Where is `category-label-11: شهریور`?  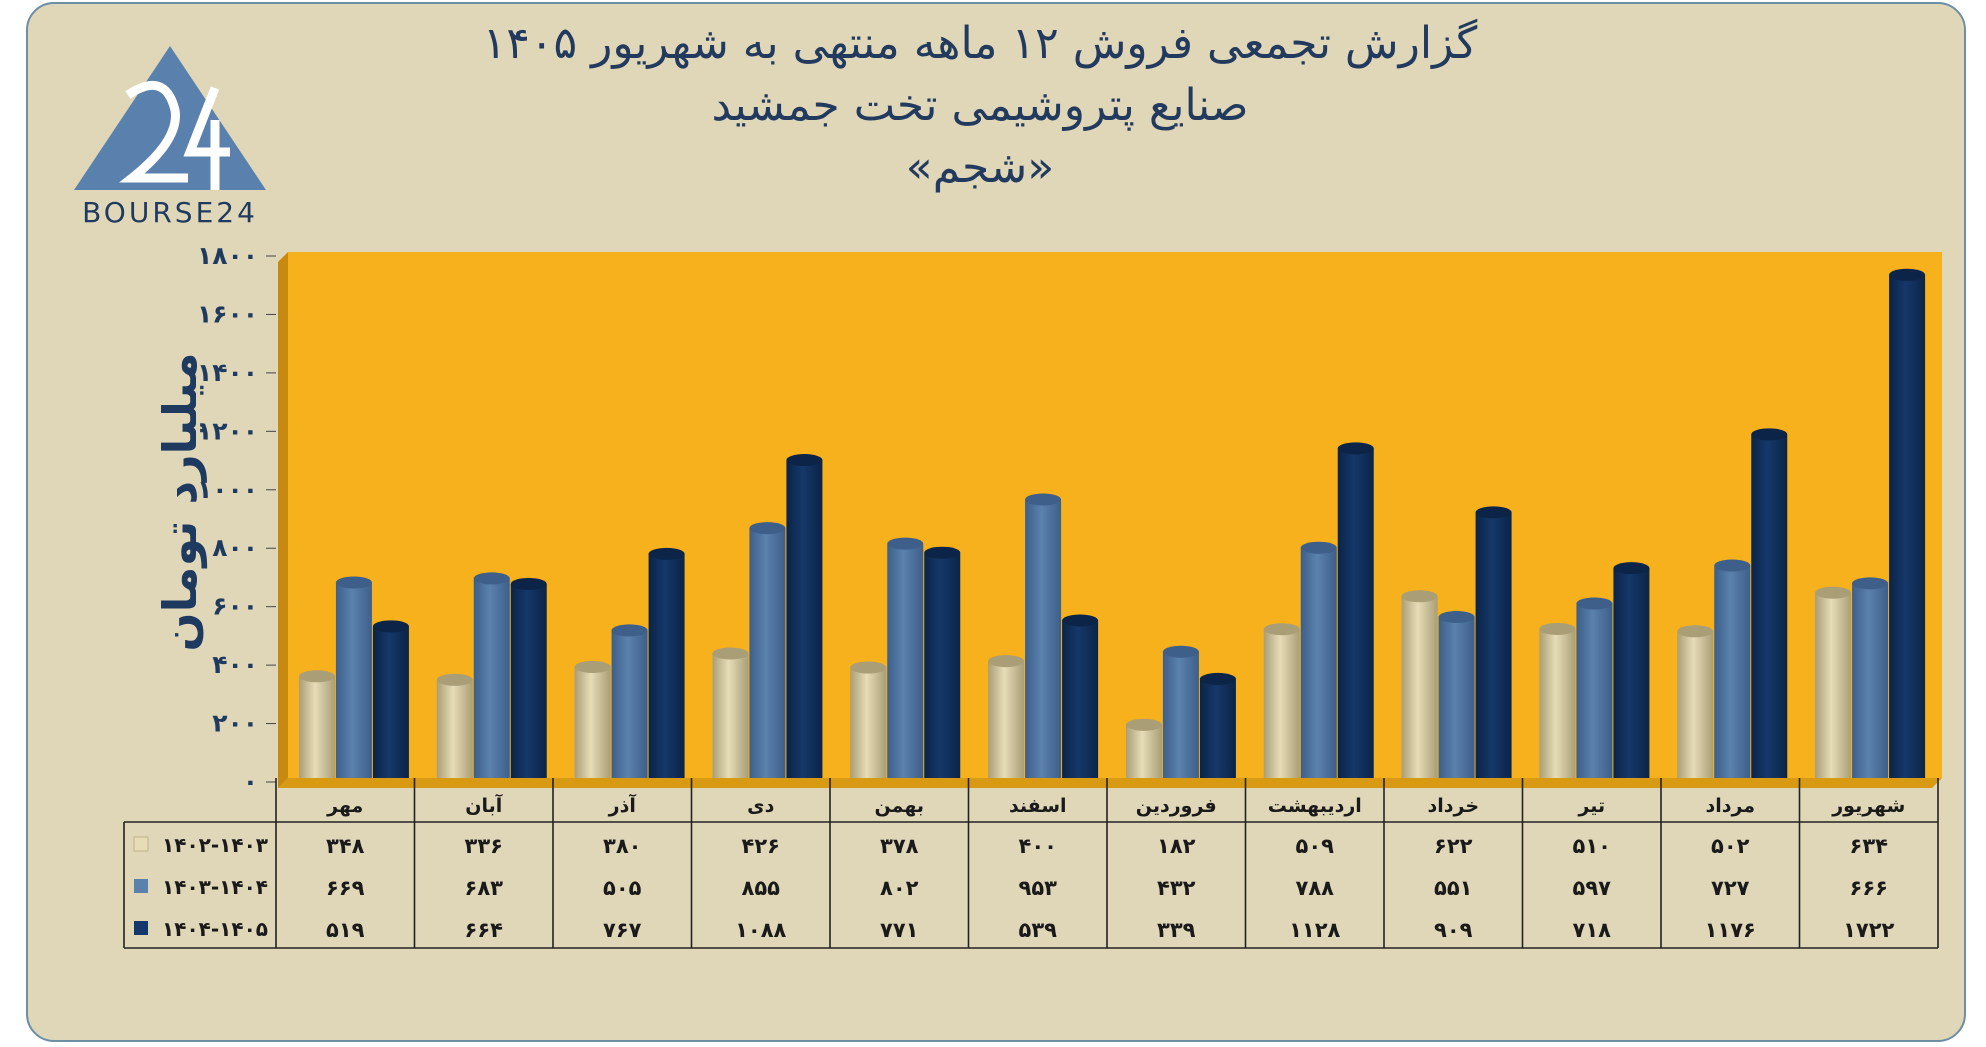
category-label-11: شهریور is located at coordinates (1868, 806).